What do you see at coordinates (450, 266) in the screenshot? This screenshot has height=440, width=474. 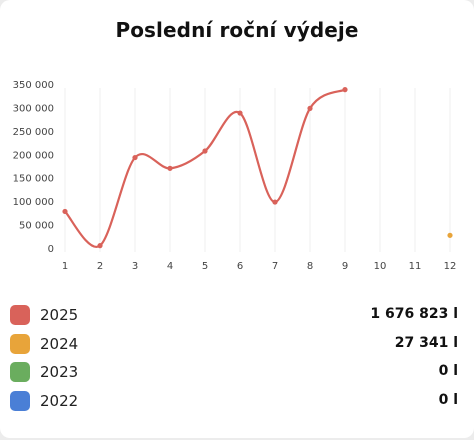 I see `x-tick-label: 12` at bounding box center [450, 266].